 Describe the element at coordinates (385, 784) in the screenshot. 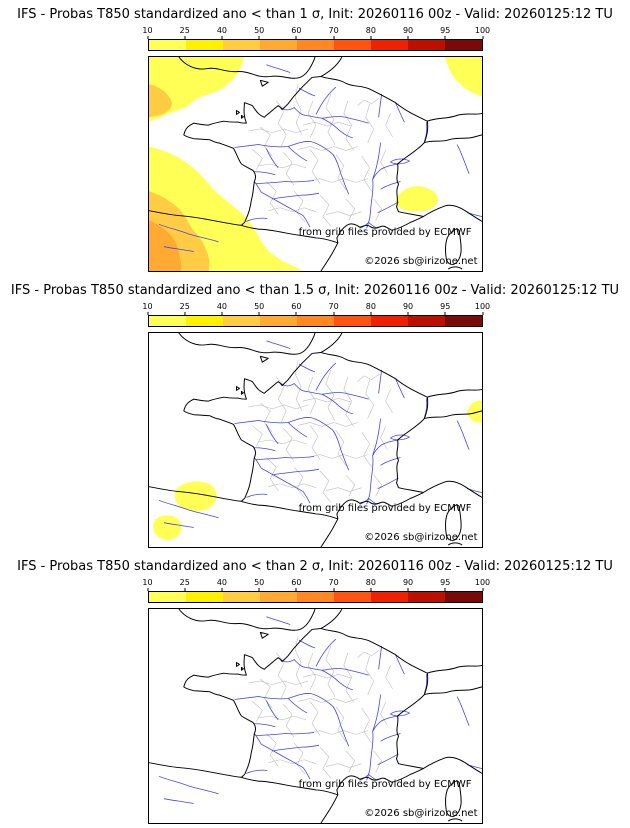

I see `ecmwf-credit: from grib files provided by ECMWF` at that location.